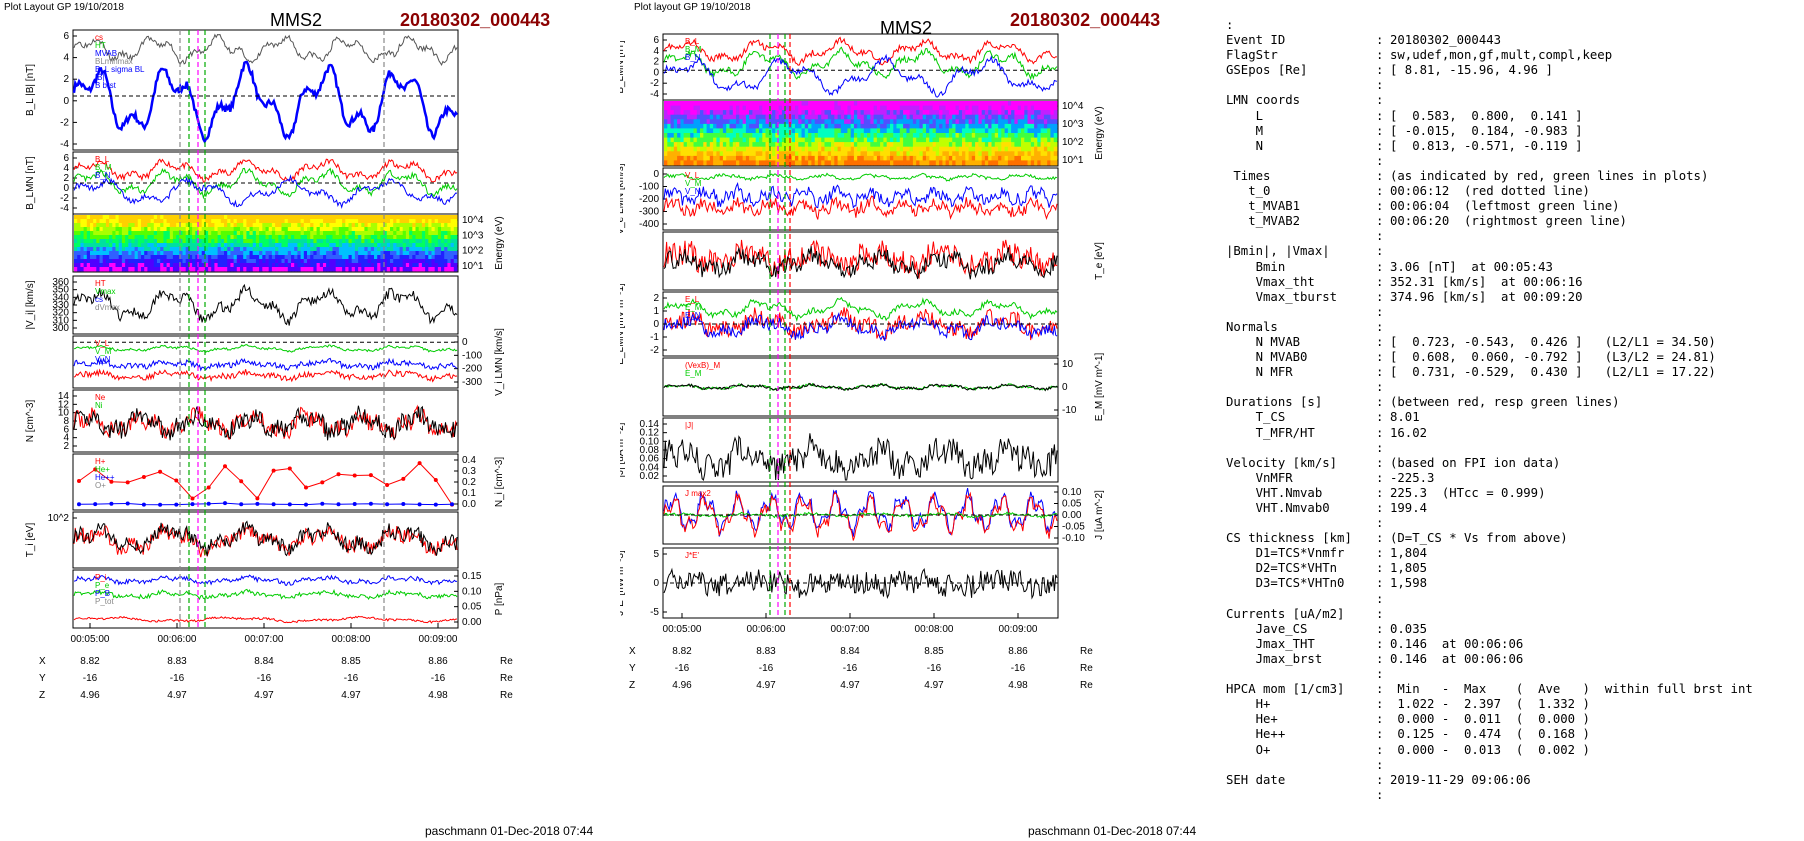 This screenshot has width=1804, height=841. Describe the element at coordinates (656, 62) in the screenshot. I see `y-tick-label: 2` at that location.